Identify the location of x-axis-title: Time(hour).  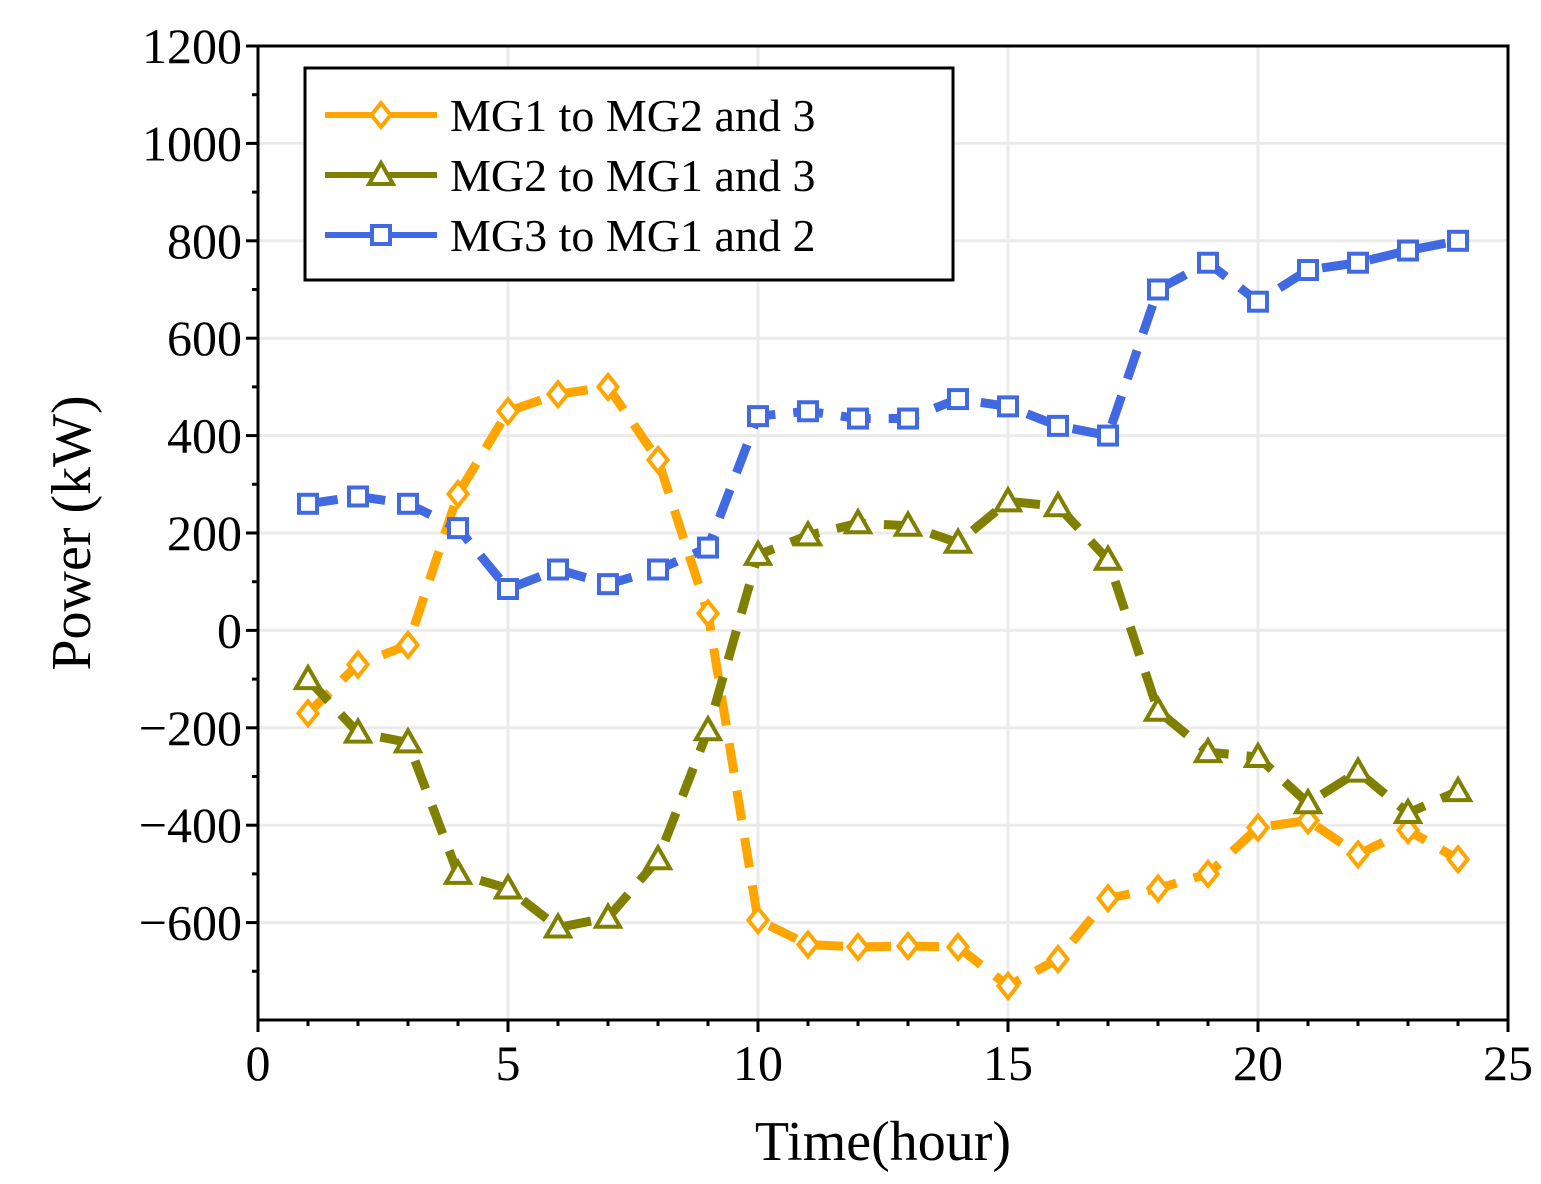
(883, 1142).